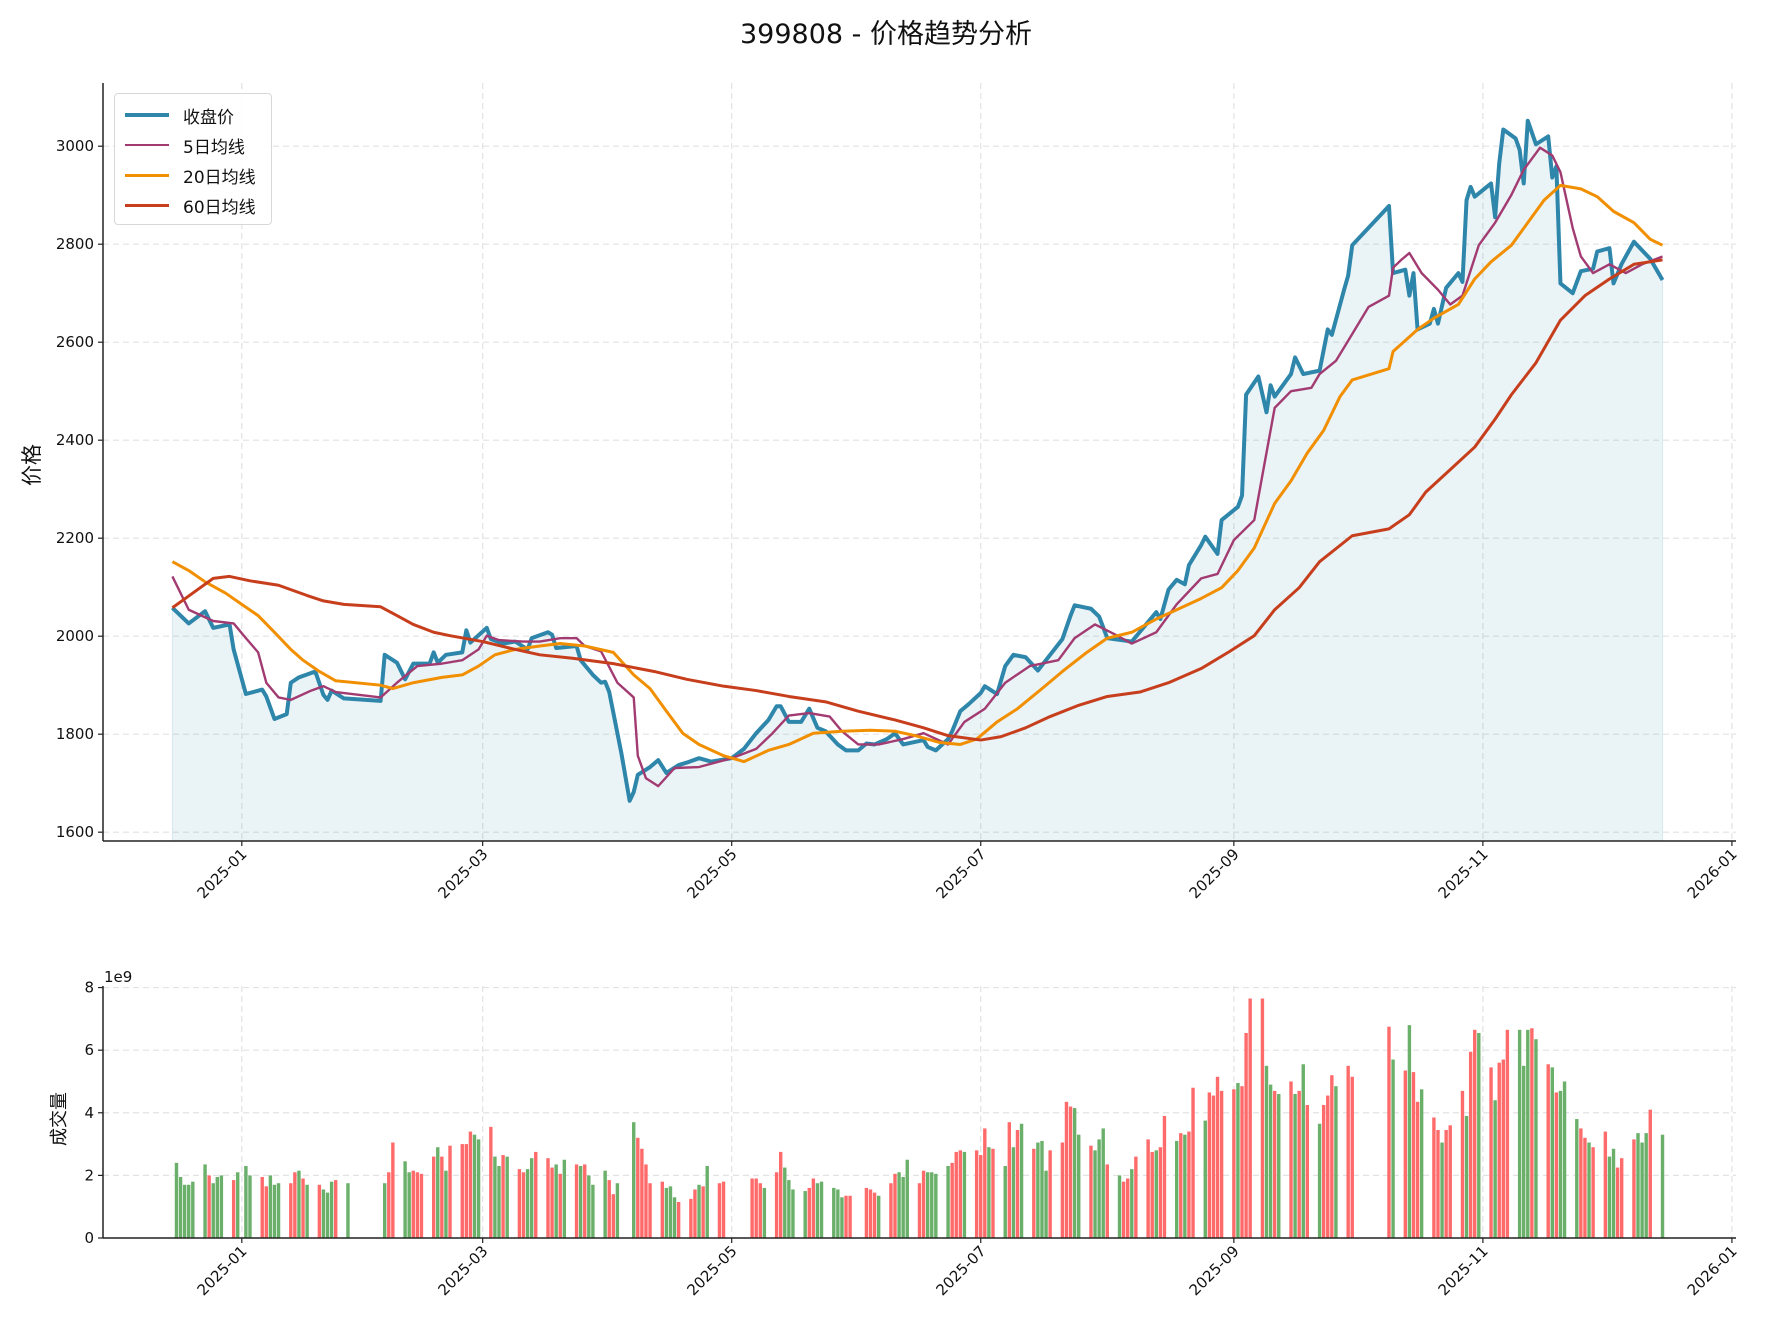 The width and height of the screenshot is (1772, 1332). What do you see at coordinates (75, 146) in the screenshot?
I see `price-y-tick-label: 3000` at bounding box center [75, 146].